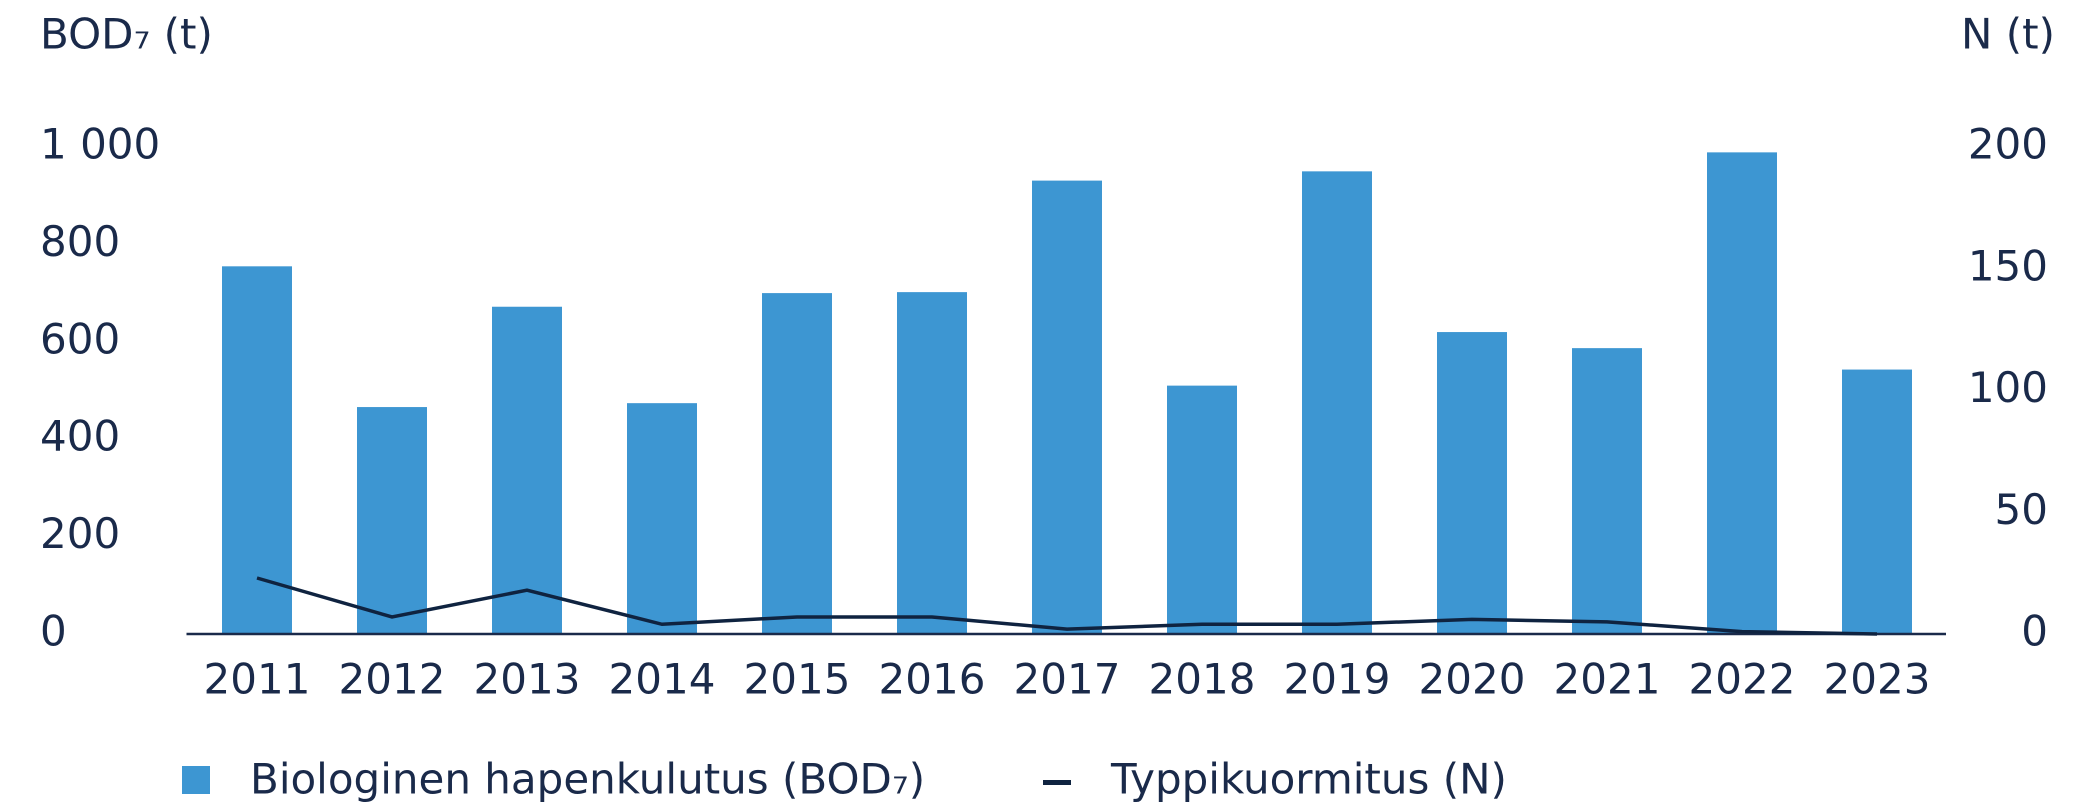 This screenshot has height=807, width=2091. I want to click on x-tick-label: 2021, so click(1607, 679).